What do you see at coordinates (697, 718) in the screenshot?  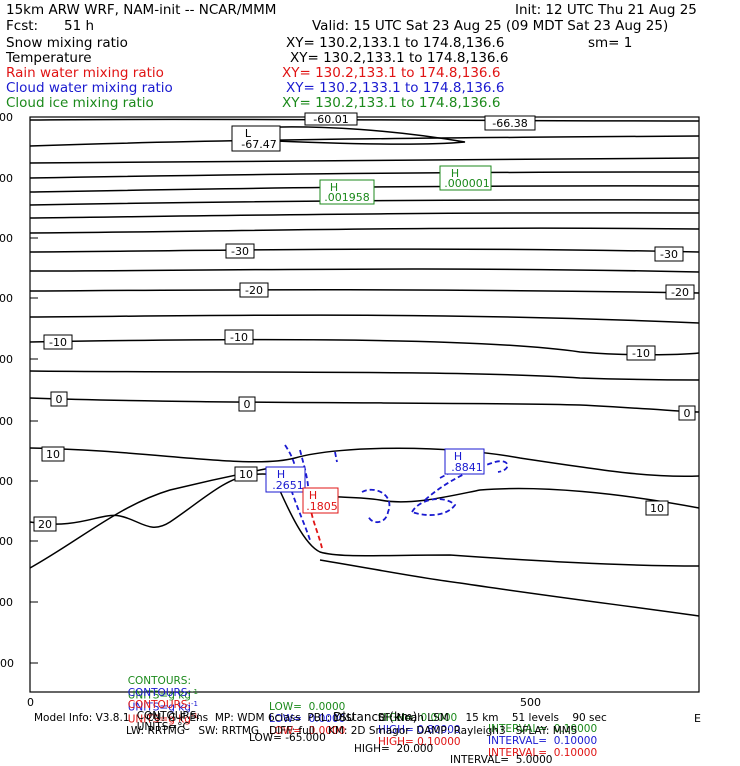 I see `x-axis-end-label: E` at bounding box center [697, 718].